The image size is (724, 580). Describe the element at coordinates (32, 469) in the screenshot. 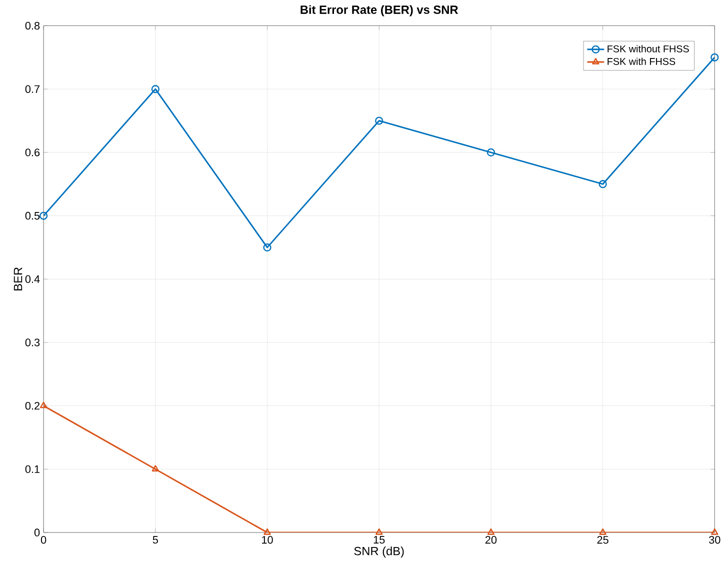

I see `y-tick-label: 0.1` at that location.